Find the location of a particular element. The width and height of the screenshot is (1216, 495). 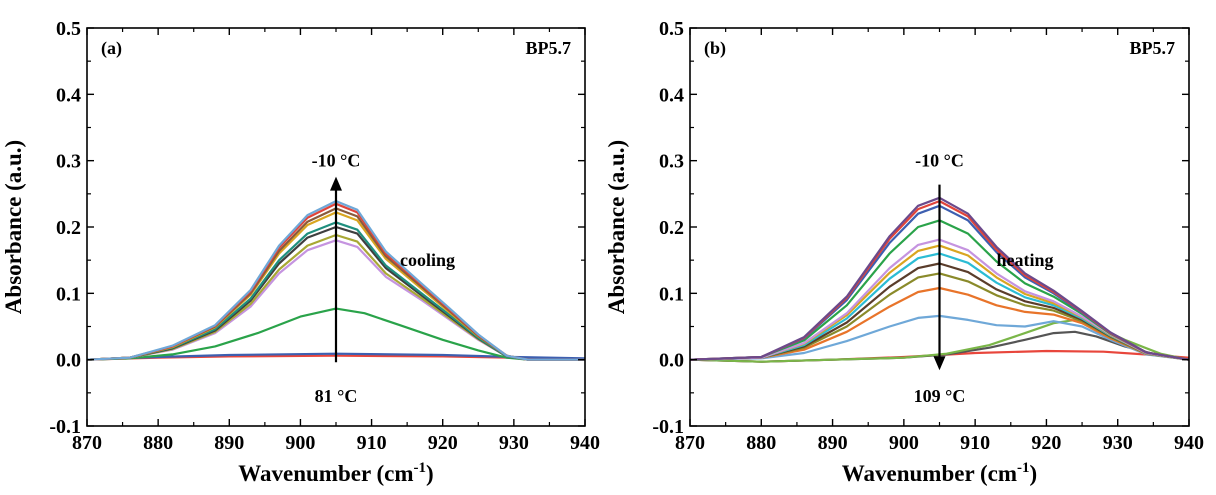

bottom-temperature-label: 109 °C is located at coordinates (940, 396).